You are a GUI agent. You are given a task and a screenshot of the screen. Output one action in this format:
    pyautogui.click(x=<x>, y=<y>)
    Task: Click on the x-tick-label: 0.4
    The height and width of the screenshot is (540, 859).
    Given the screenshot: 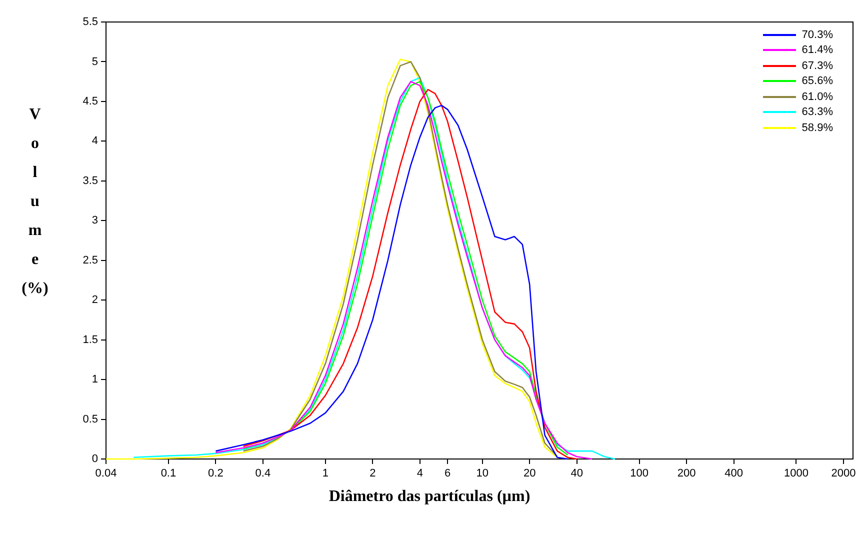 What is the action you would take?
    pyautogui.click(x=263, y=474)
    